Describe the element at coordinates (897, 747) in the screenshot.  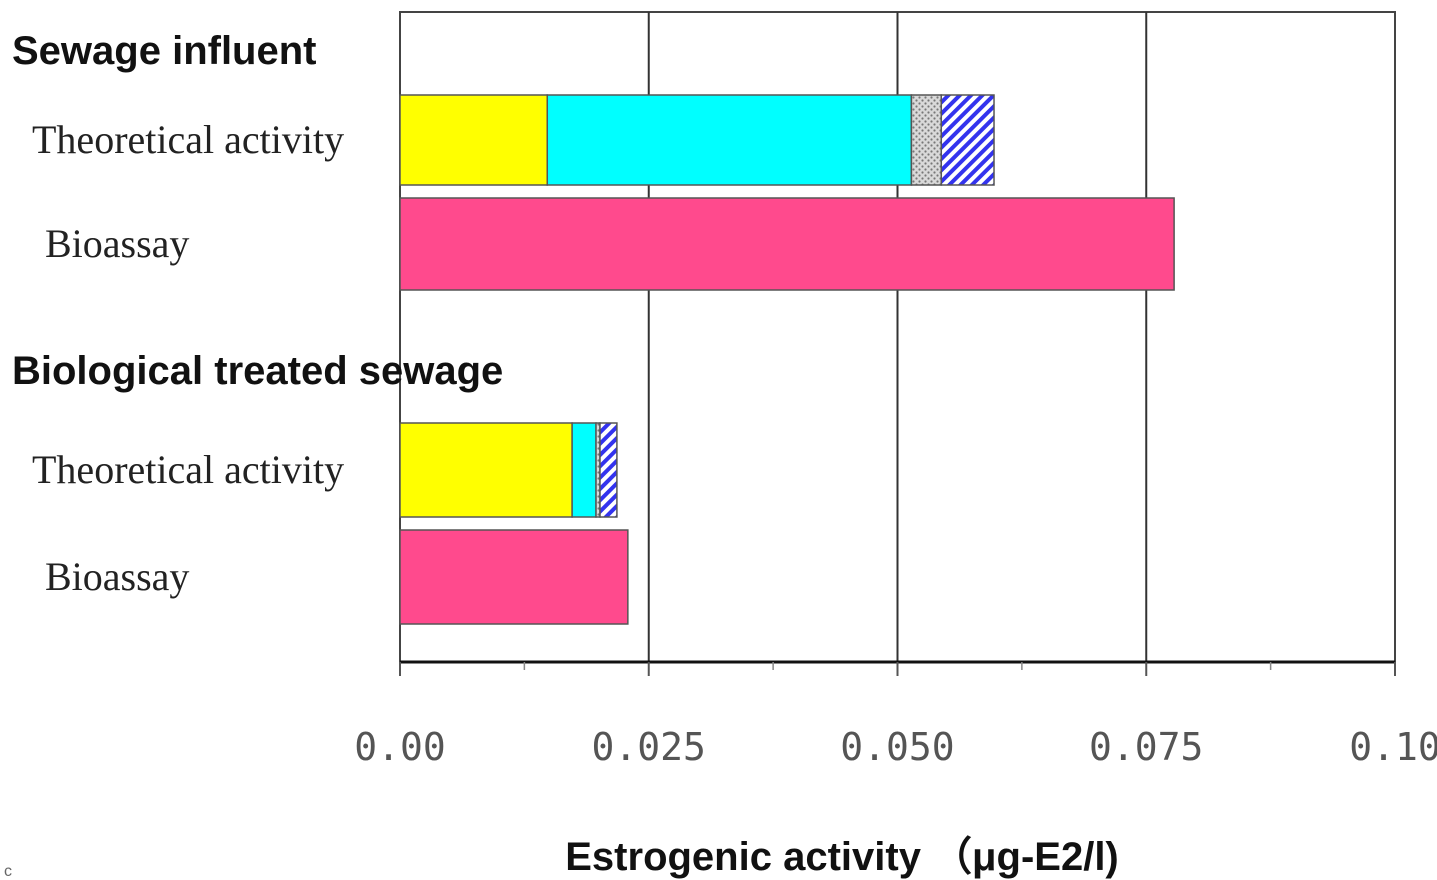
I see `x-tick-label: 0.050` at that location.